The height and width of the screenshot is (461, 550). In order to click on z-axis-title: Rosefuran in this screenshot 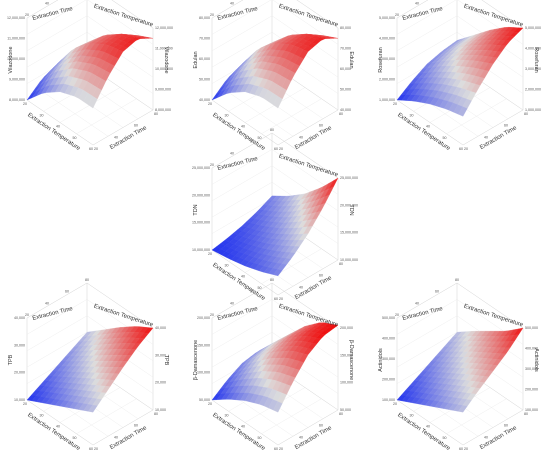, I will do `click(381, 59)`.